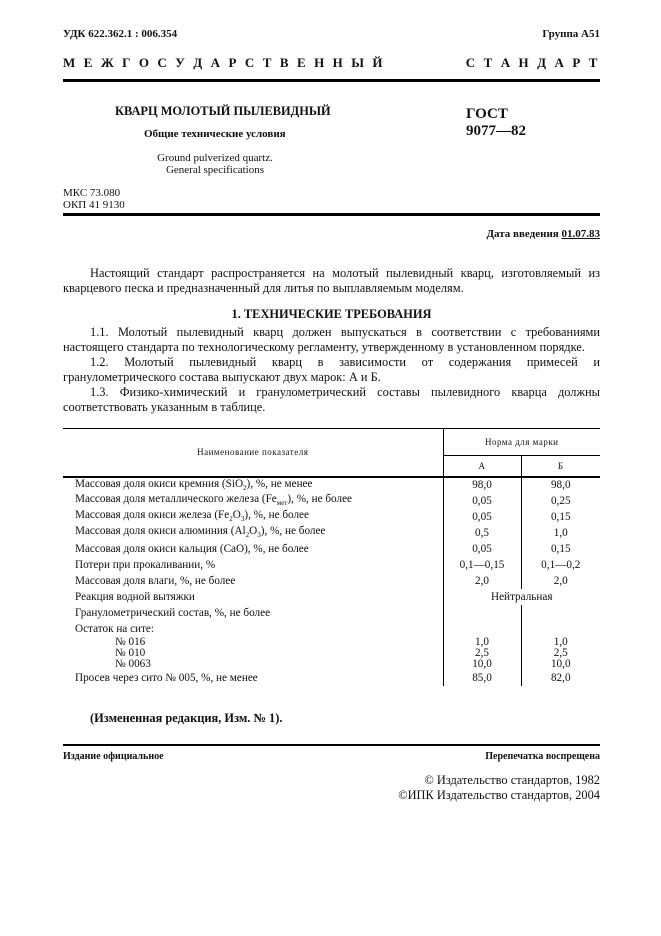 This screenshot has width=661, height=936. What do you see at coordinates (524, 234) in the screenshot?
I see `effective-date-label: Дата введения` at bounding box center [524, 234].